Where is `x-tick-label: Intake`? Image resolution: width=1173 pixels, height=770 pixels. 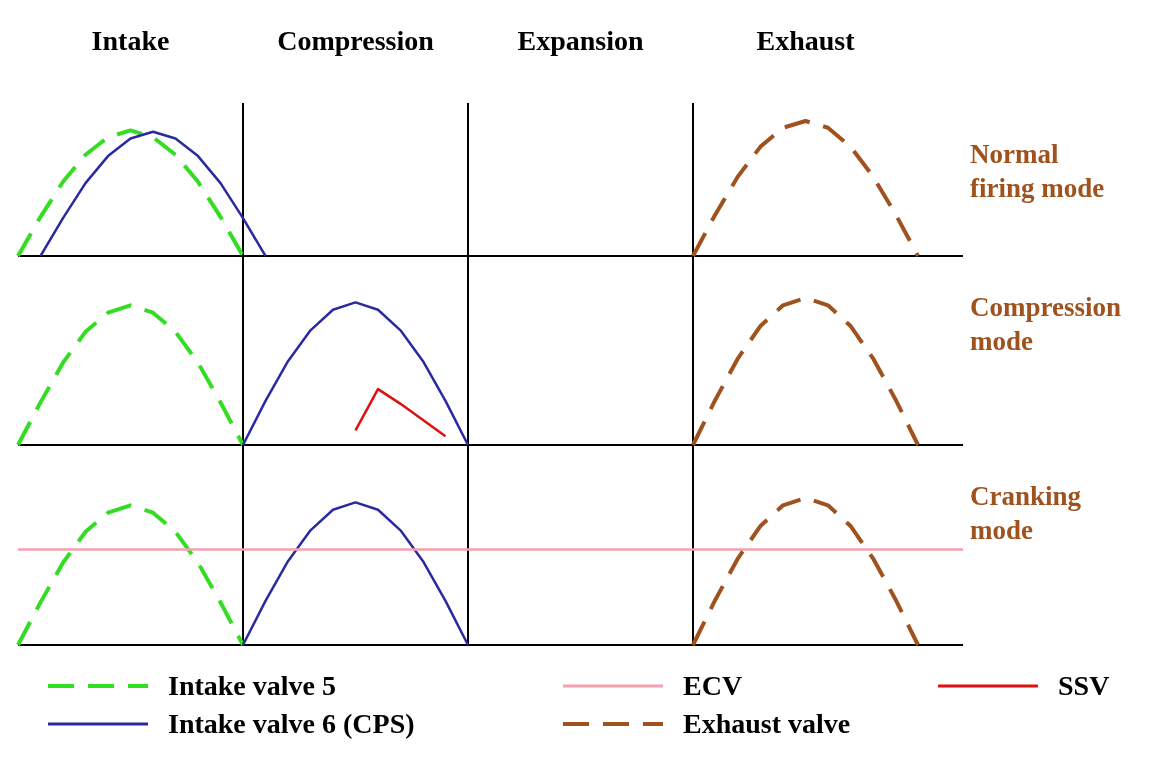 x-tick-label: Intake is located at coordinates (130, 40).